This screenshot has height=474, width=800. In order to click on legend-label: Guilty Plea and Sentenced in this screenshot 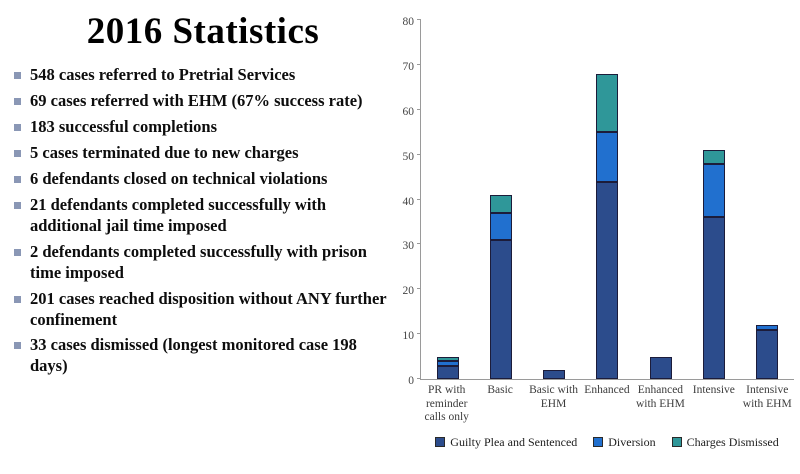, I will do `click(514, 441)`.